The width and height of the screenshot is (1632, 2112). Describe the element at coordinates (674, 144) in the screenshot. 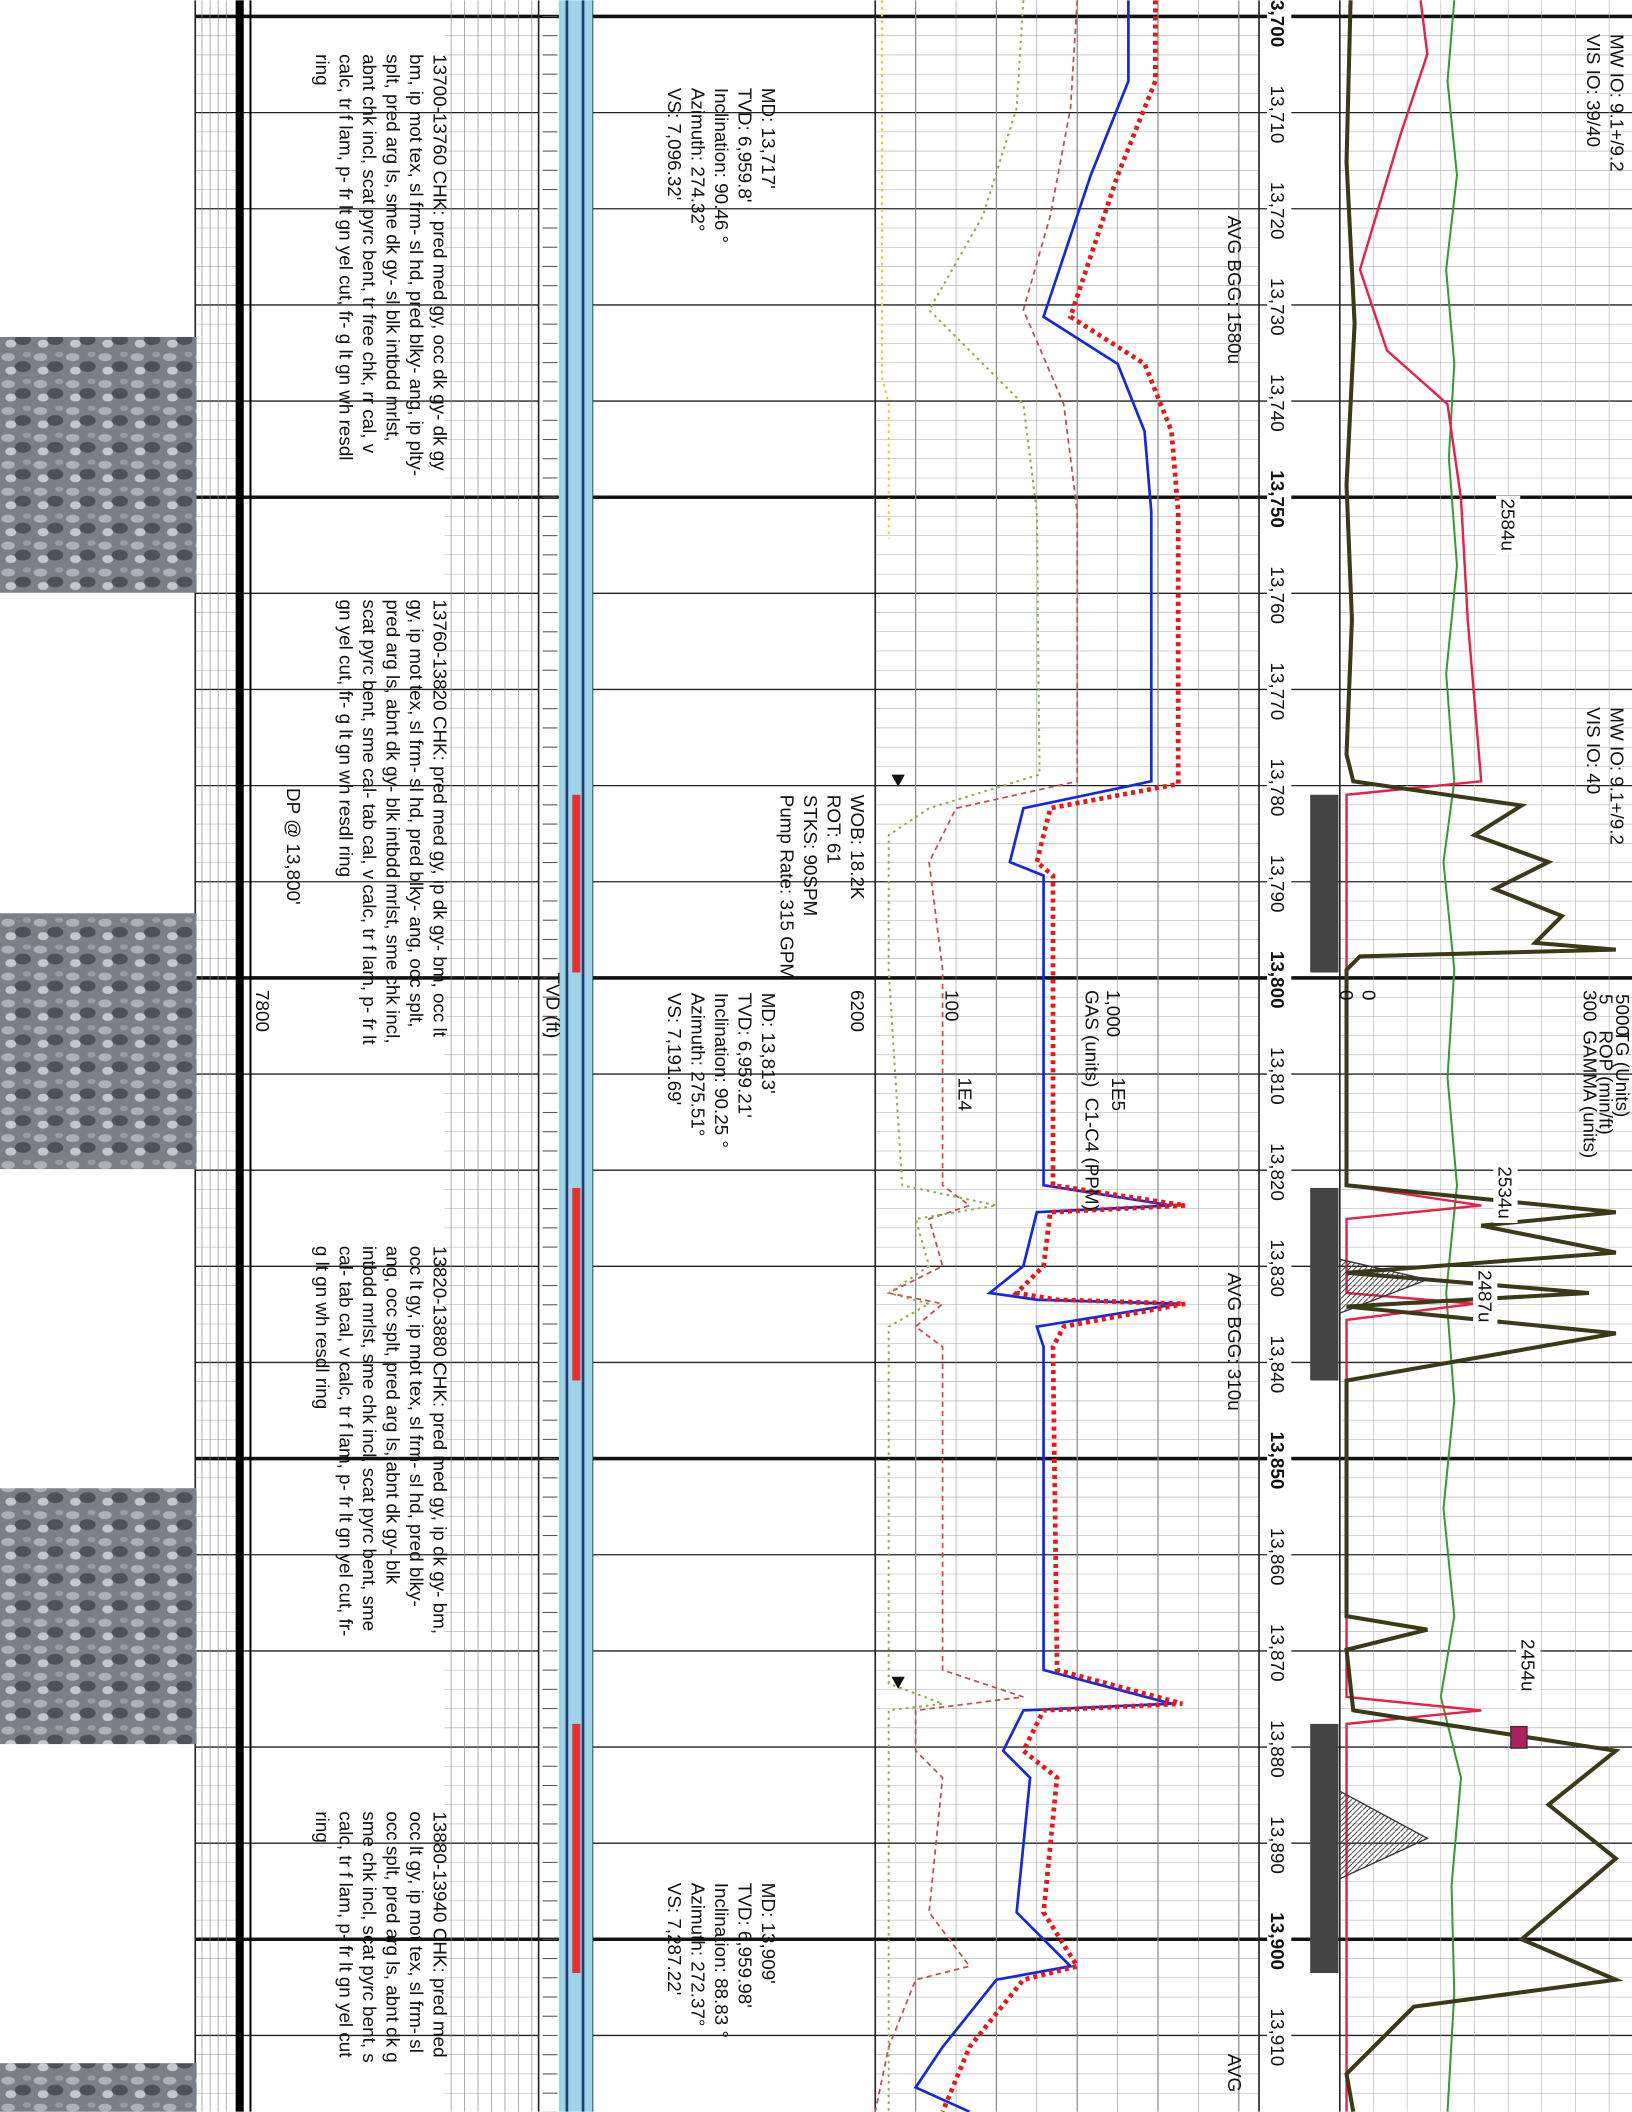

I see `survey-block-line: VS: 7,096.32'` at that location.